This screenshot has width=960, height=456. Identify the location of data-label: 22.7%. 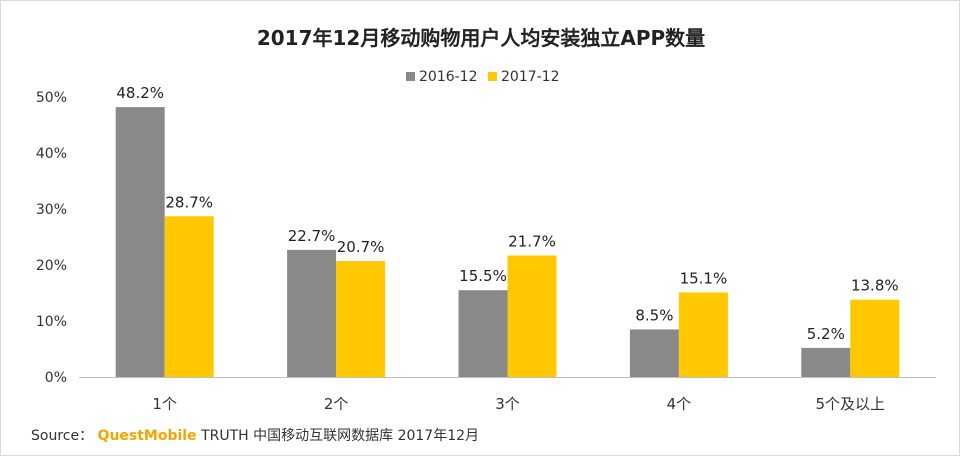
(312, 236).